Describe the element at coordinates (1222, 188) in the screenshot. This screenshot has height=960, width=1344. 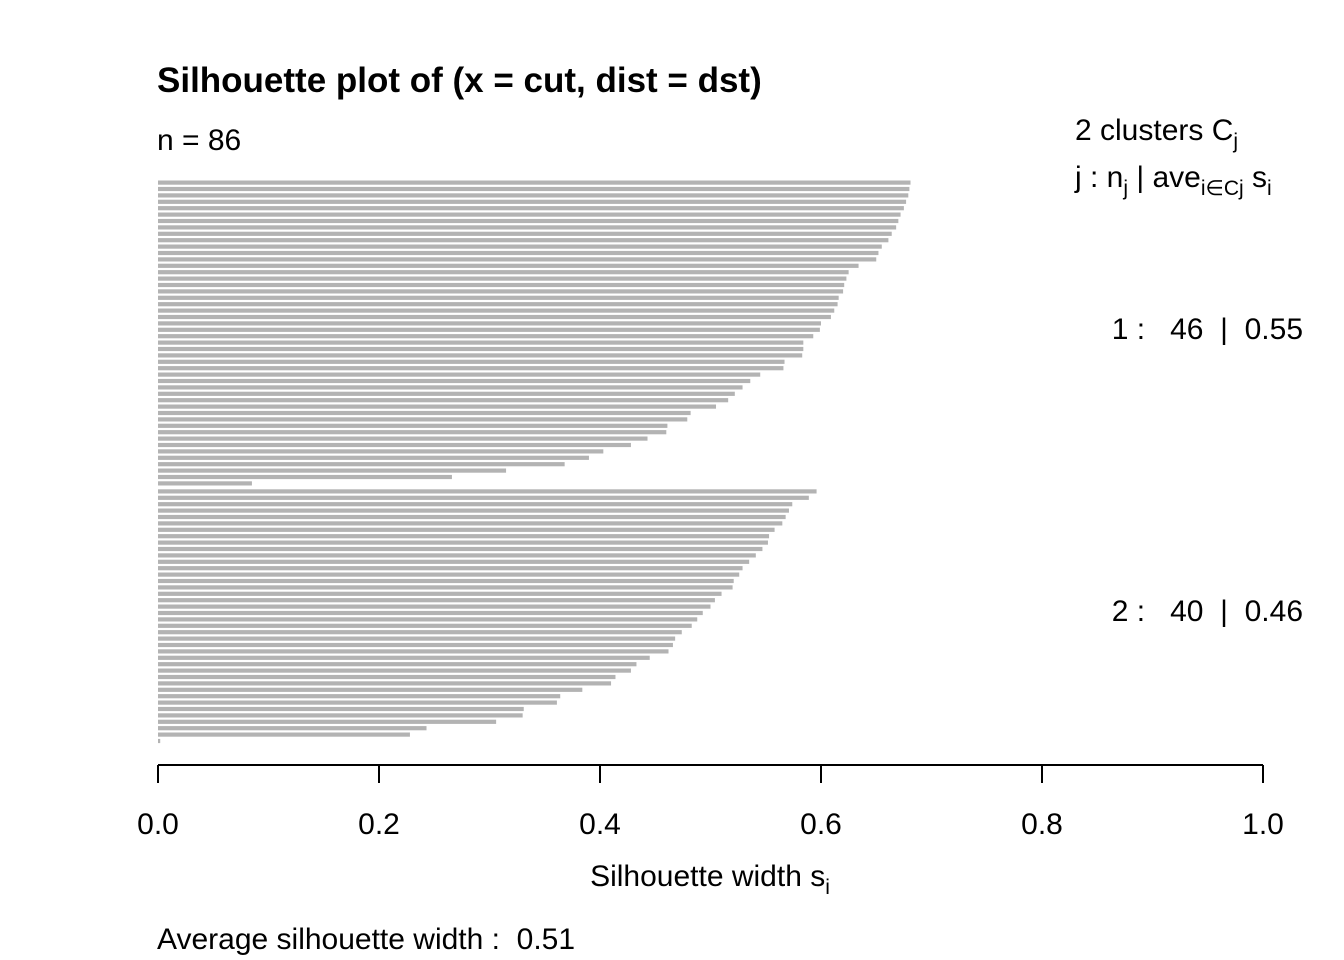
I see `legend-ave-sub: i∈Cj` at that location.